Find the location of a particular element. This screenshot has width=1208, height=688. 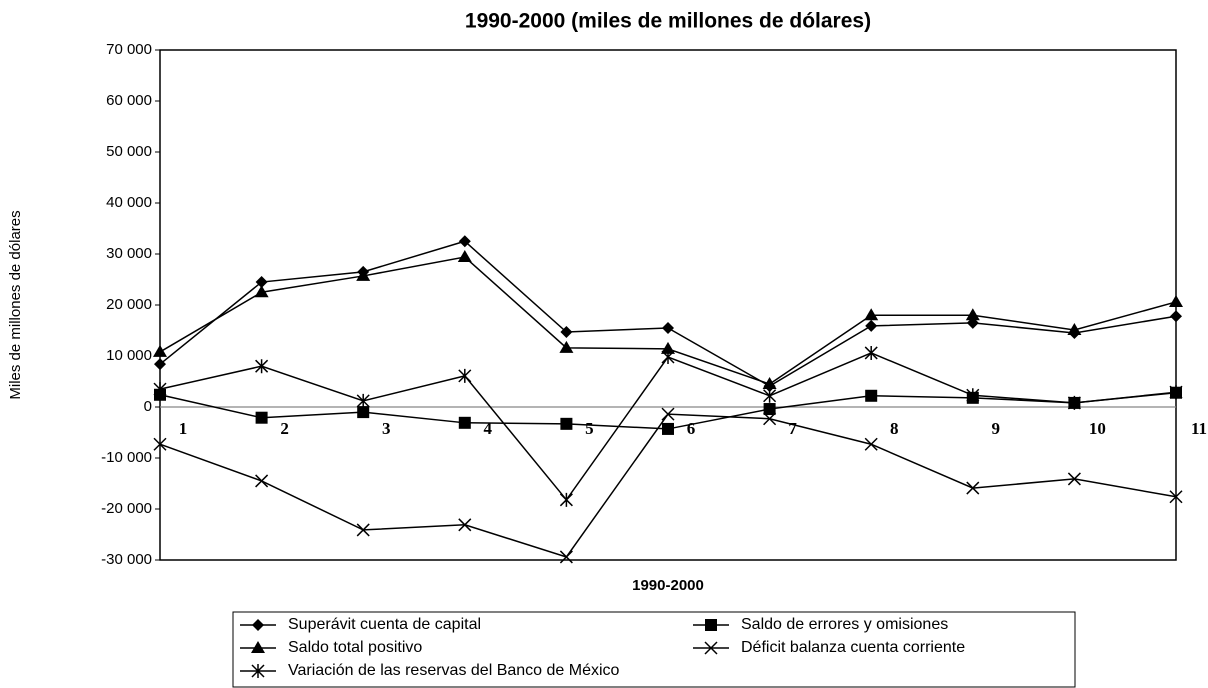

y-tick-label: 40 000 is located at coordinates (129, 202).